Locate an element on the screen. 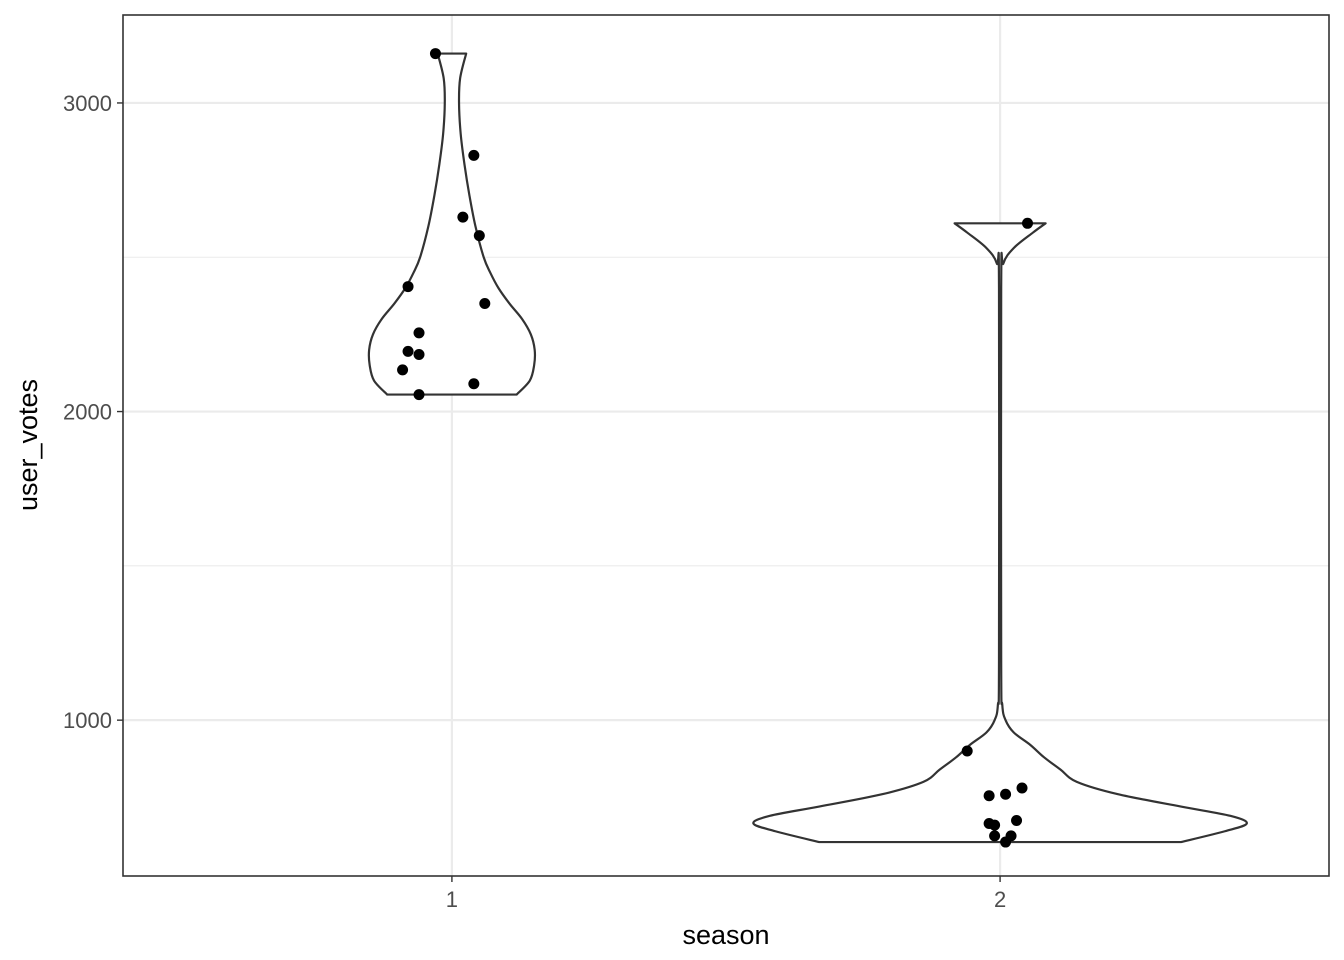  y-tick-label: 2000 is located at coordinates (87, 412).